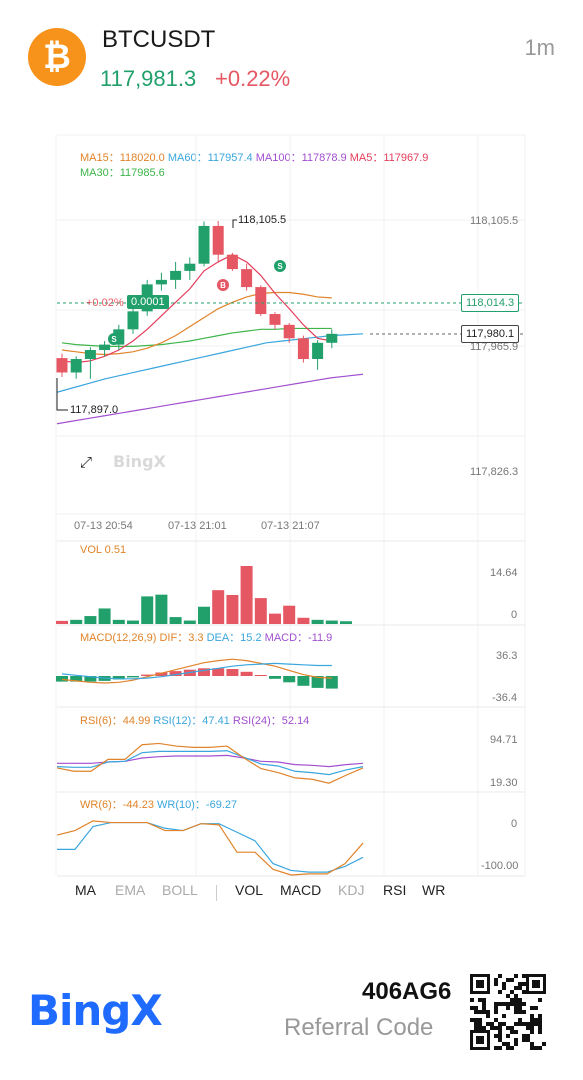 This screenshot has height=1080, width=583. What do you see at coordinates (180, 890) in the screenshot?
I see `tab-boll: BOLL` at bounding box center [180, 890].